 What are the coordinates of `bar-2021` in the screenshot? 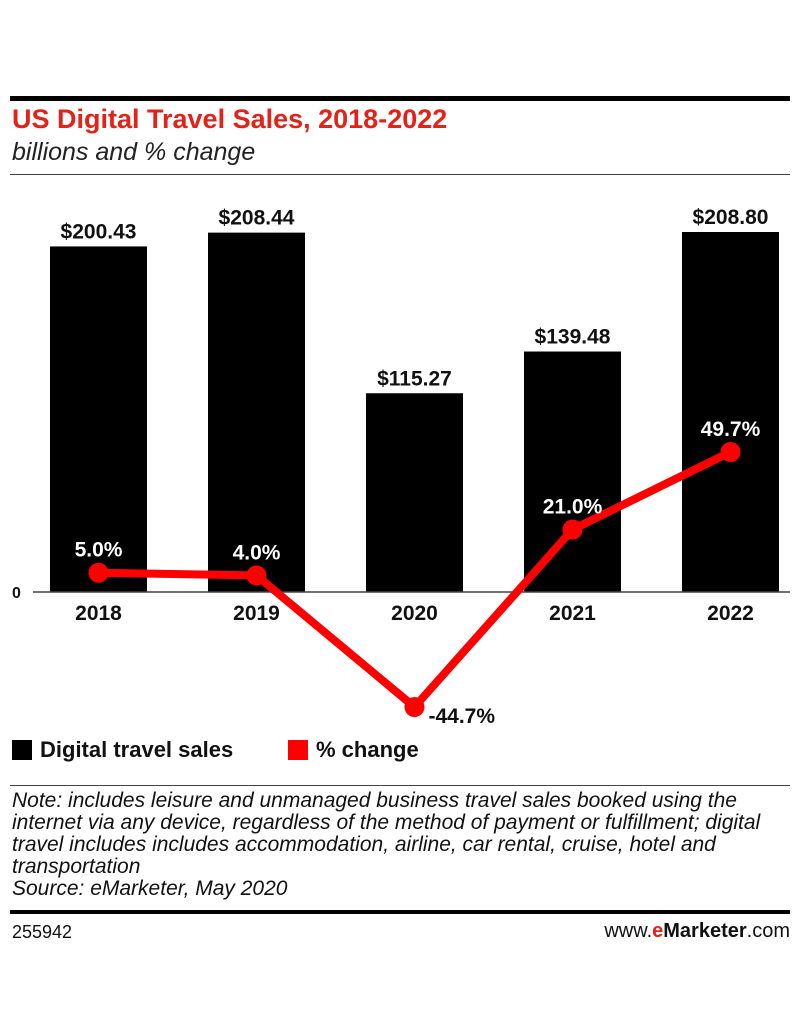 It's located at (572, 471).